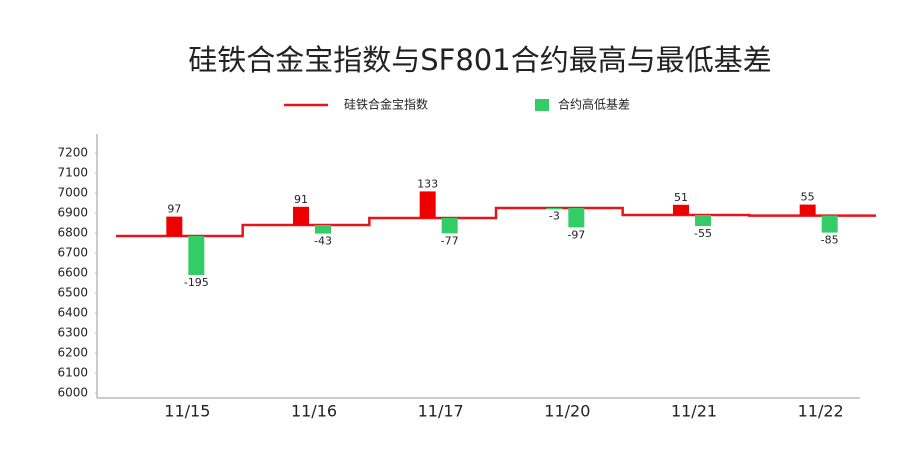  Describe the element at coordinates (441, 411) in the screenshot. I see `x-tick-label: 11/17` at that location.